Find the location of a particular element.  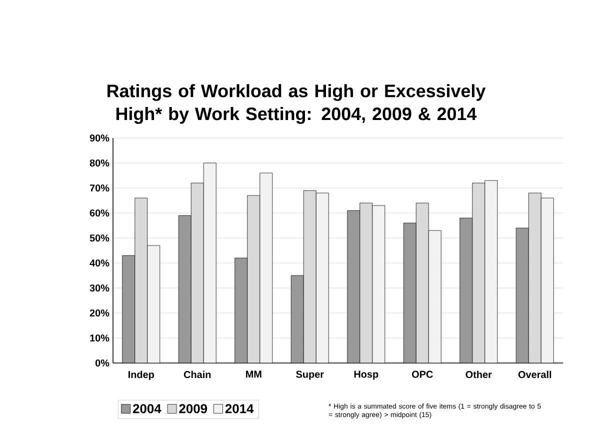

x-tick-label: Overall is located at coordinates (535, 374).